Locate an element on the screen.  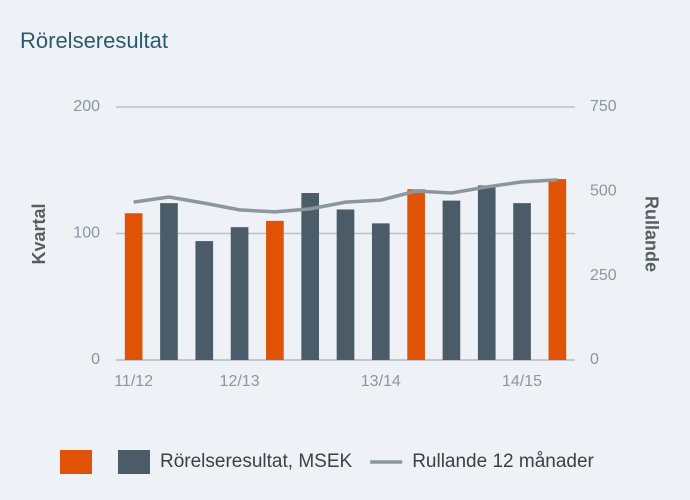
y-tick-label: 200 is located at coordinates (86, 106).